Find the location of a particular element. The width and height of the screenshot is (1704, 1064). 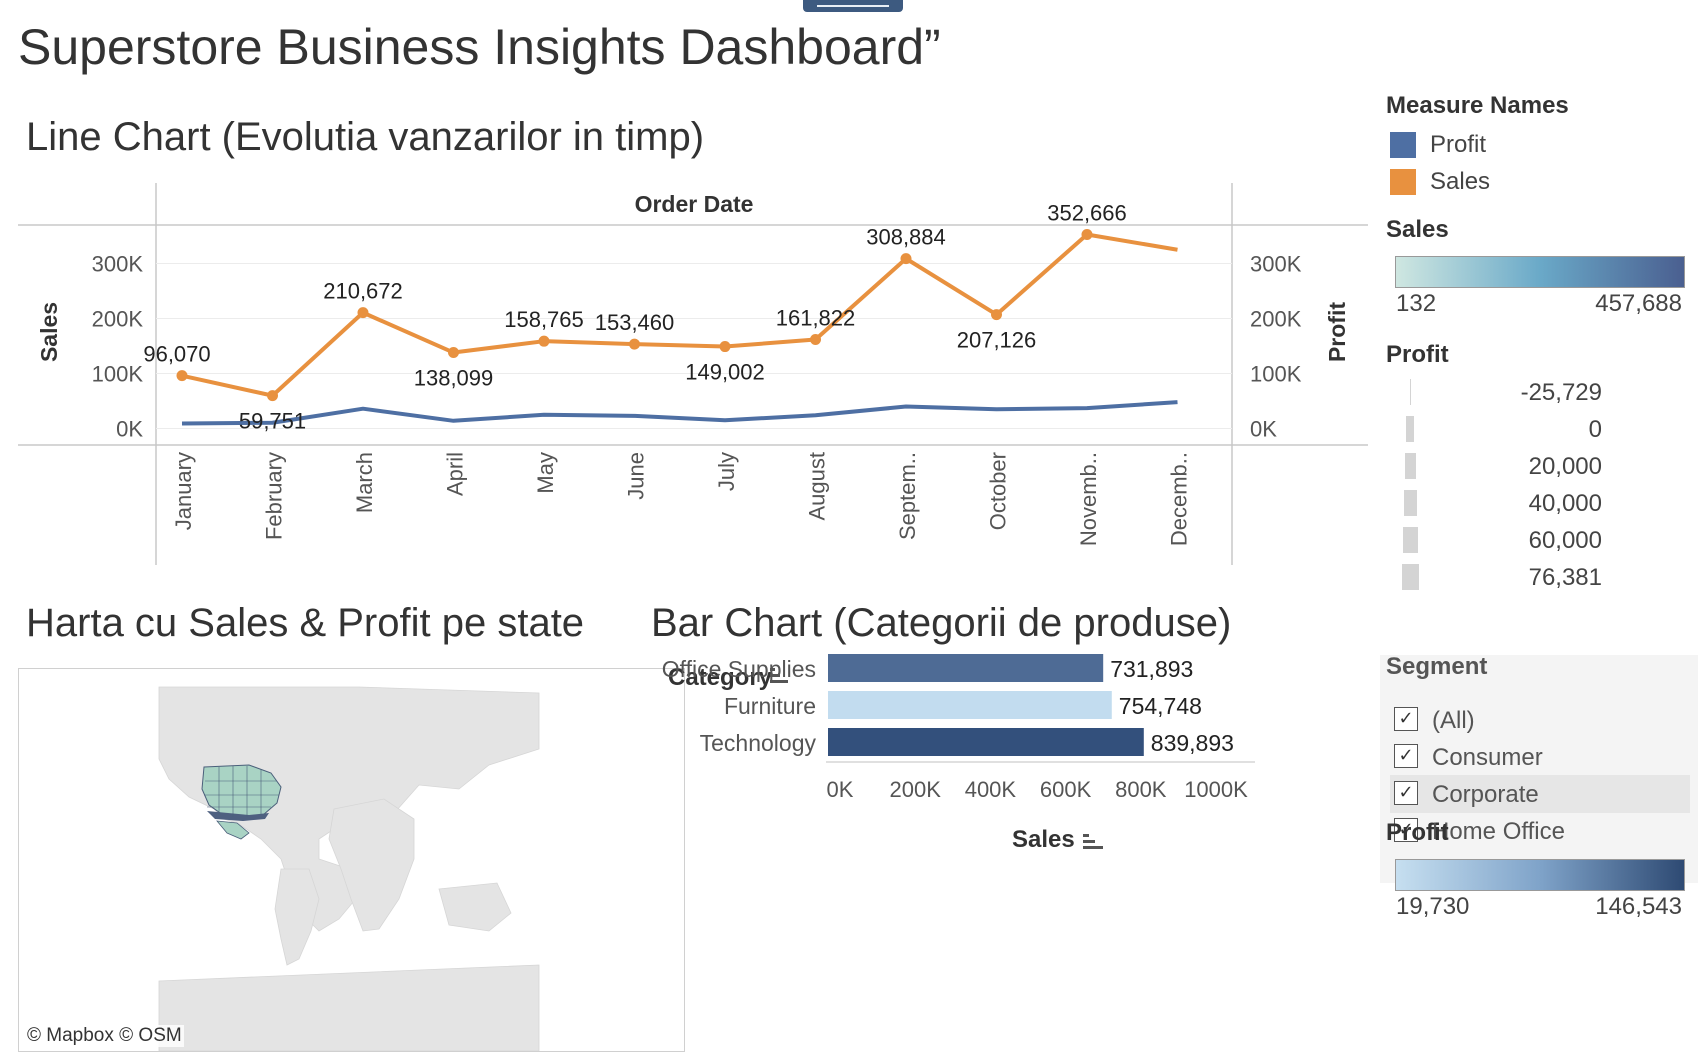

x-tick-label: August is located at coordinates (817, 486).